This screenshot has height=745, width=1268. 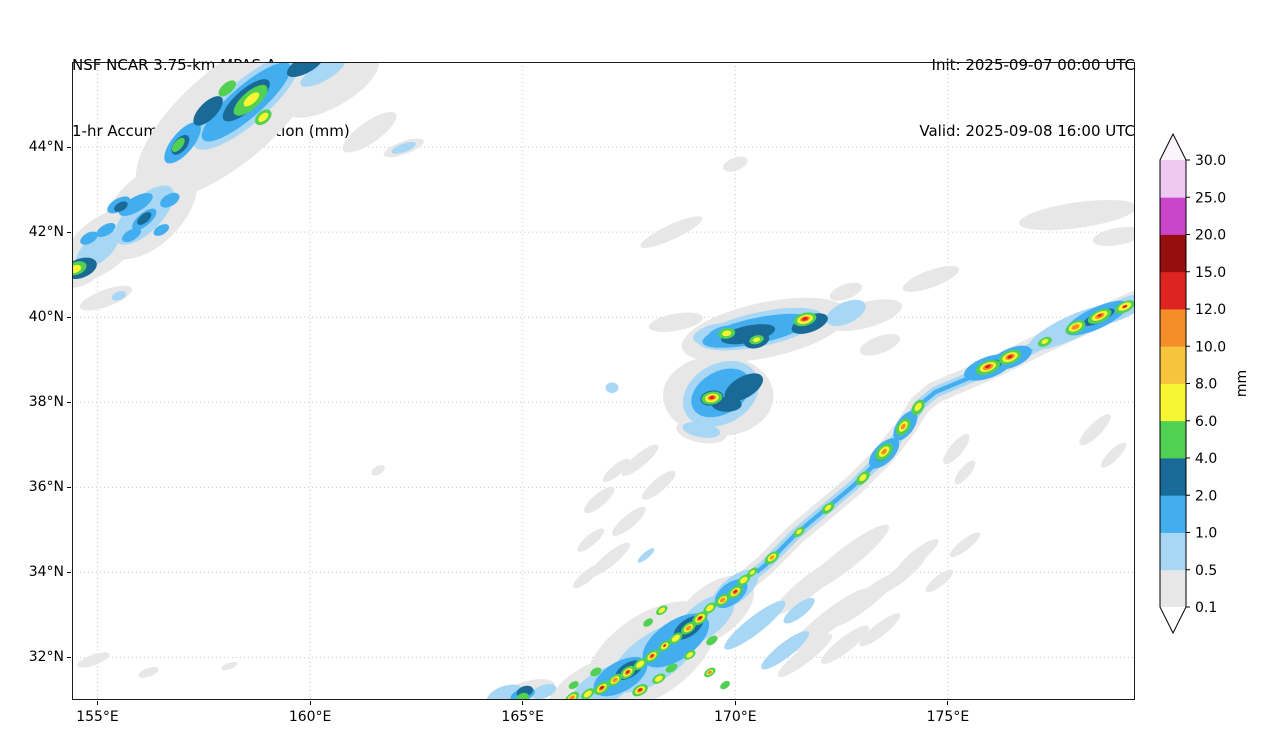 I want to click on colorbar-arrow-over, so click(x=1173, y=147).